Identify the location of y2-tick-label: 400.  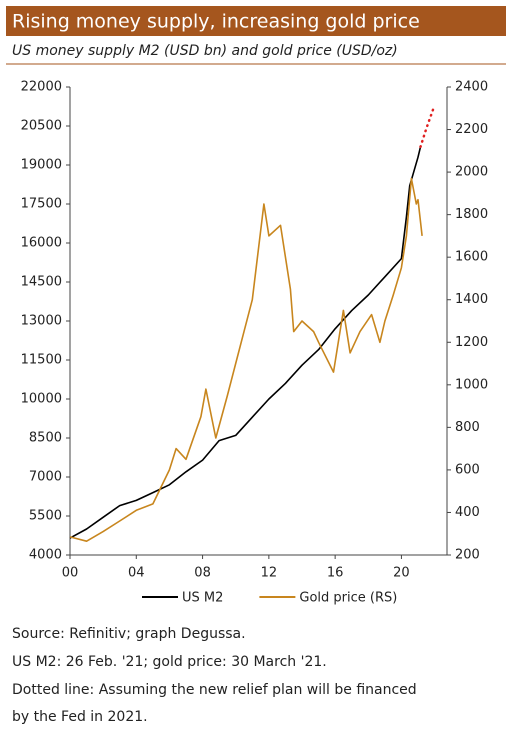
(467, 512).